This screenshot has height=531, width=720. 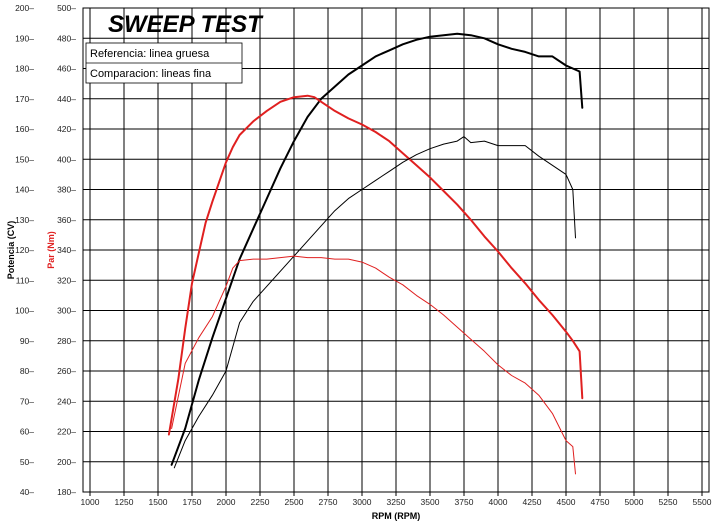 What do you see at coordinates (124, 502) in the screenshot?
I see `x-tick-label: 1250` at bounding box center [124, 502].